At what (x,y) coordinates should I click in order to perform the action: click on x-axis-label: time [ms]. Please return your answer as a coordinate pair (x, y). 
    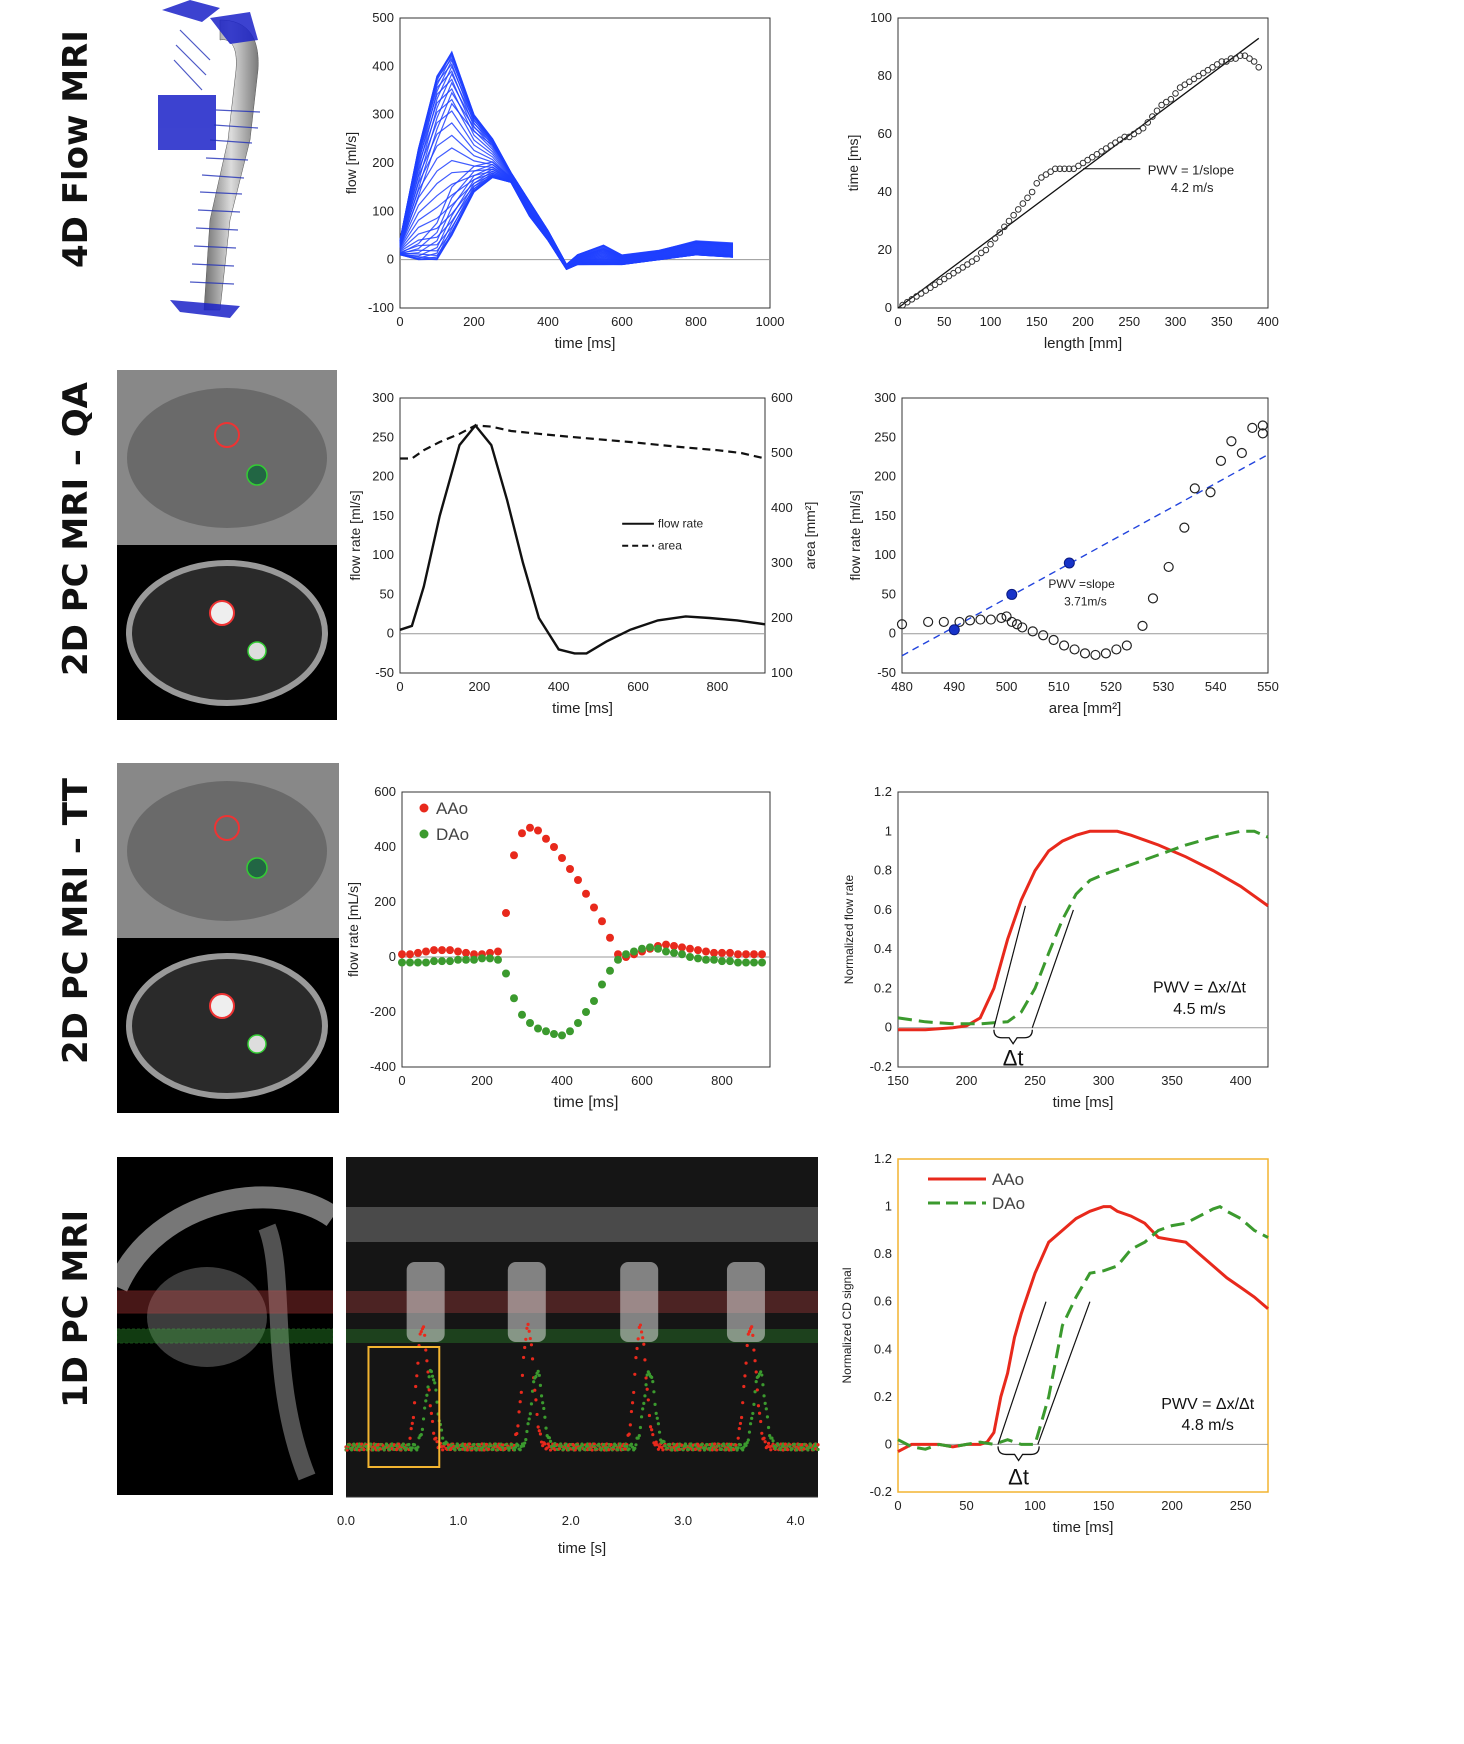
    Looking at the image, I should click on (1083, 1102).